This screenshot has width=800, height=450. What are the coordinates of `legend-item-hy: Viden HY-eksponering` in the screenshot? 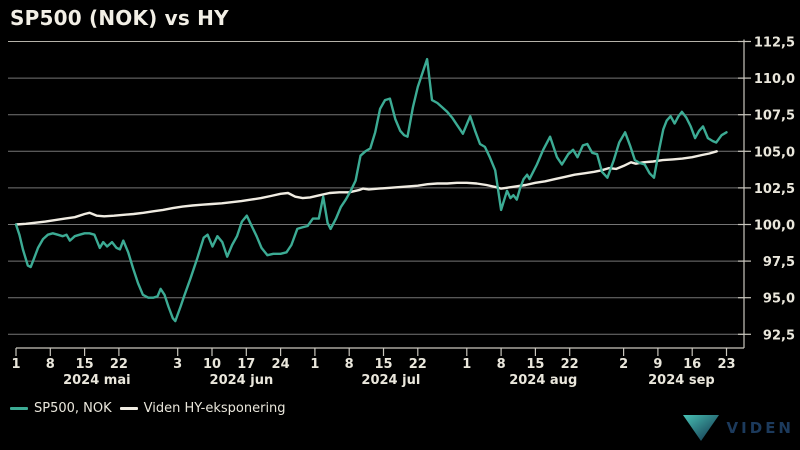 It's located at (202, 408).